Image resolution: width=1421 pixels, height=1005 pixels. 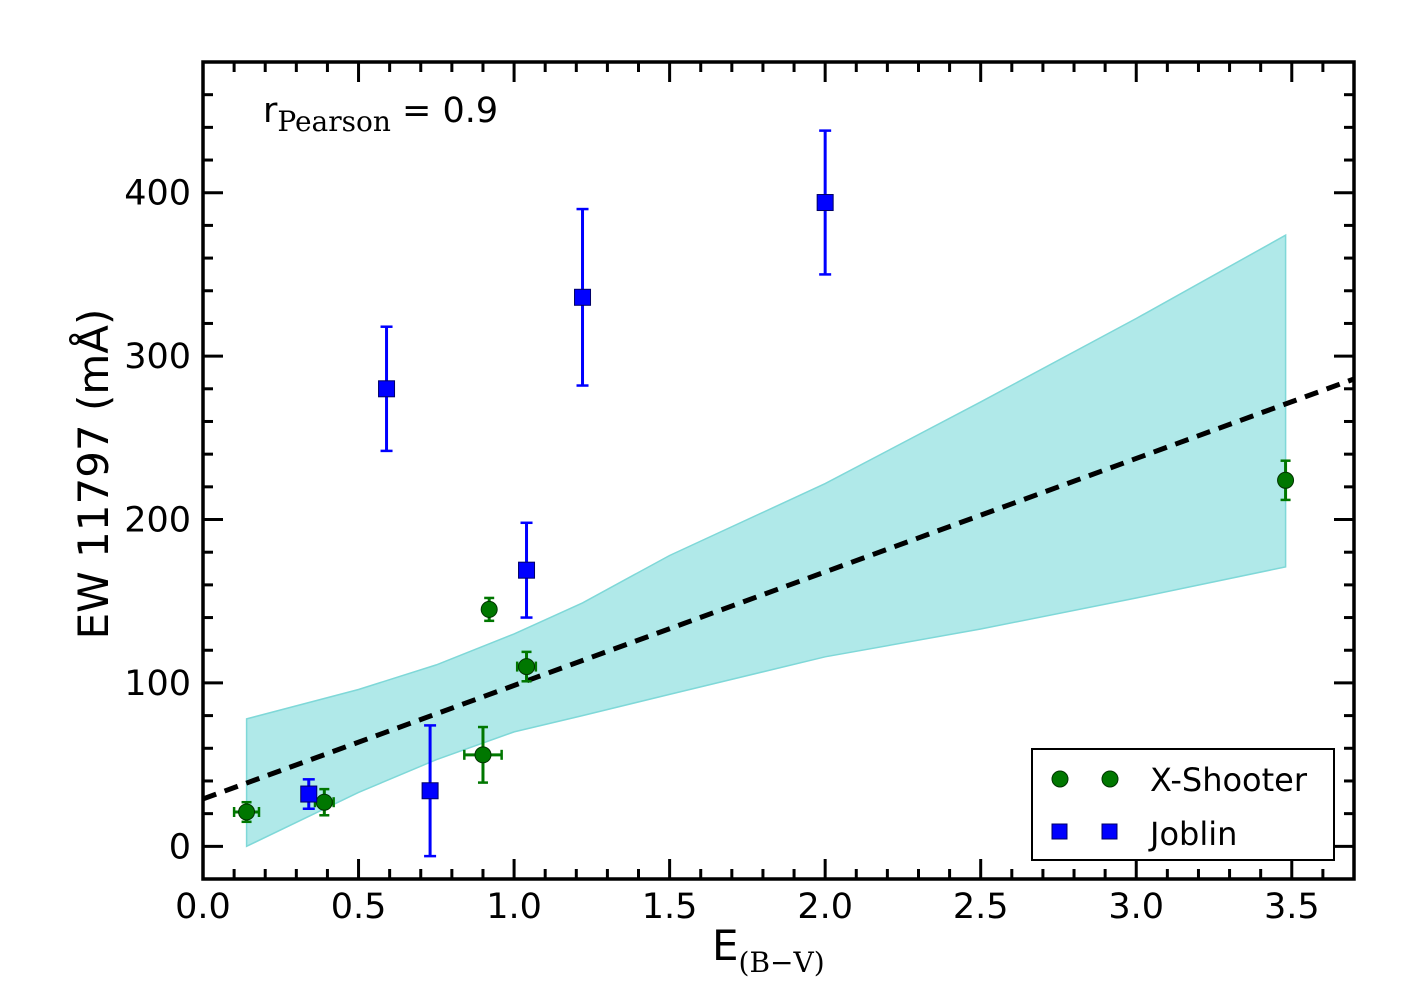 What do you see at coordinates (1292, 907) in the screenshot?
I see `x-tick-label: 3.5` at bounding box center [1292, 907].